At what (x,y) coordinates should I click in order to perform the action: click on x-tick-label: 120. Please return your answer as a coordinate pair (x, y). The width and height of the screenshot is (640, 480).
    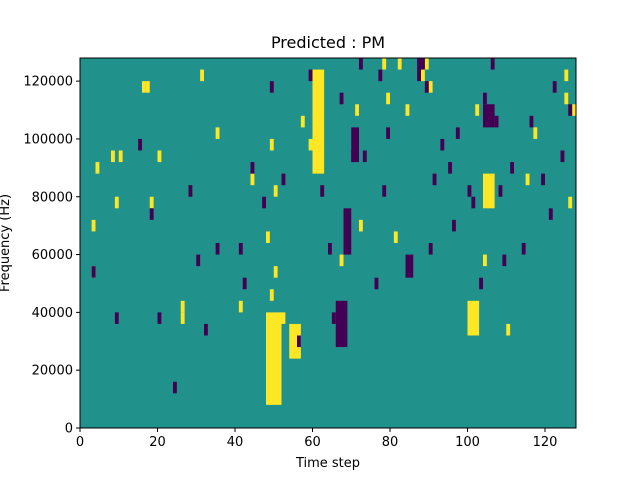
    Looking at the image, I should click on (545, 442).